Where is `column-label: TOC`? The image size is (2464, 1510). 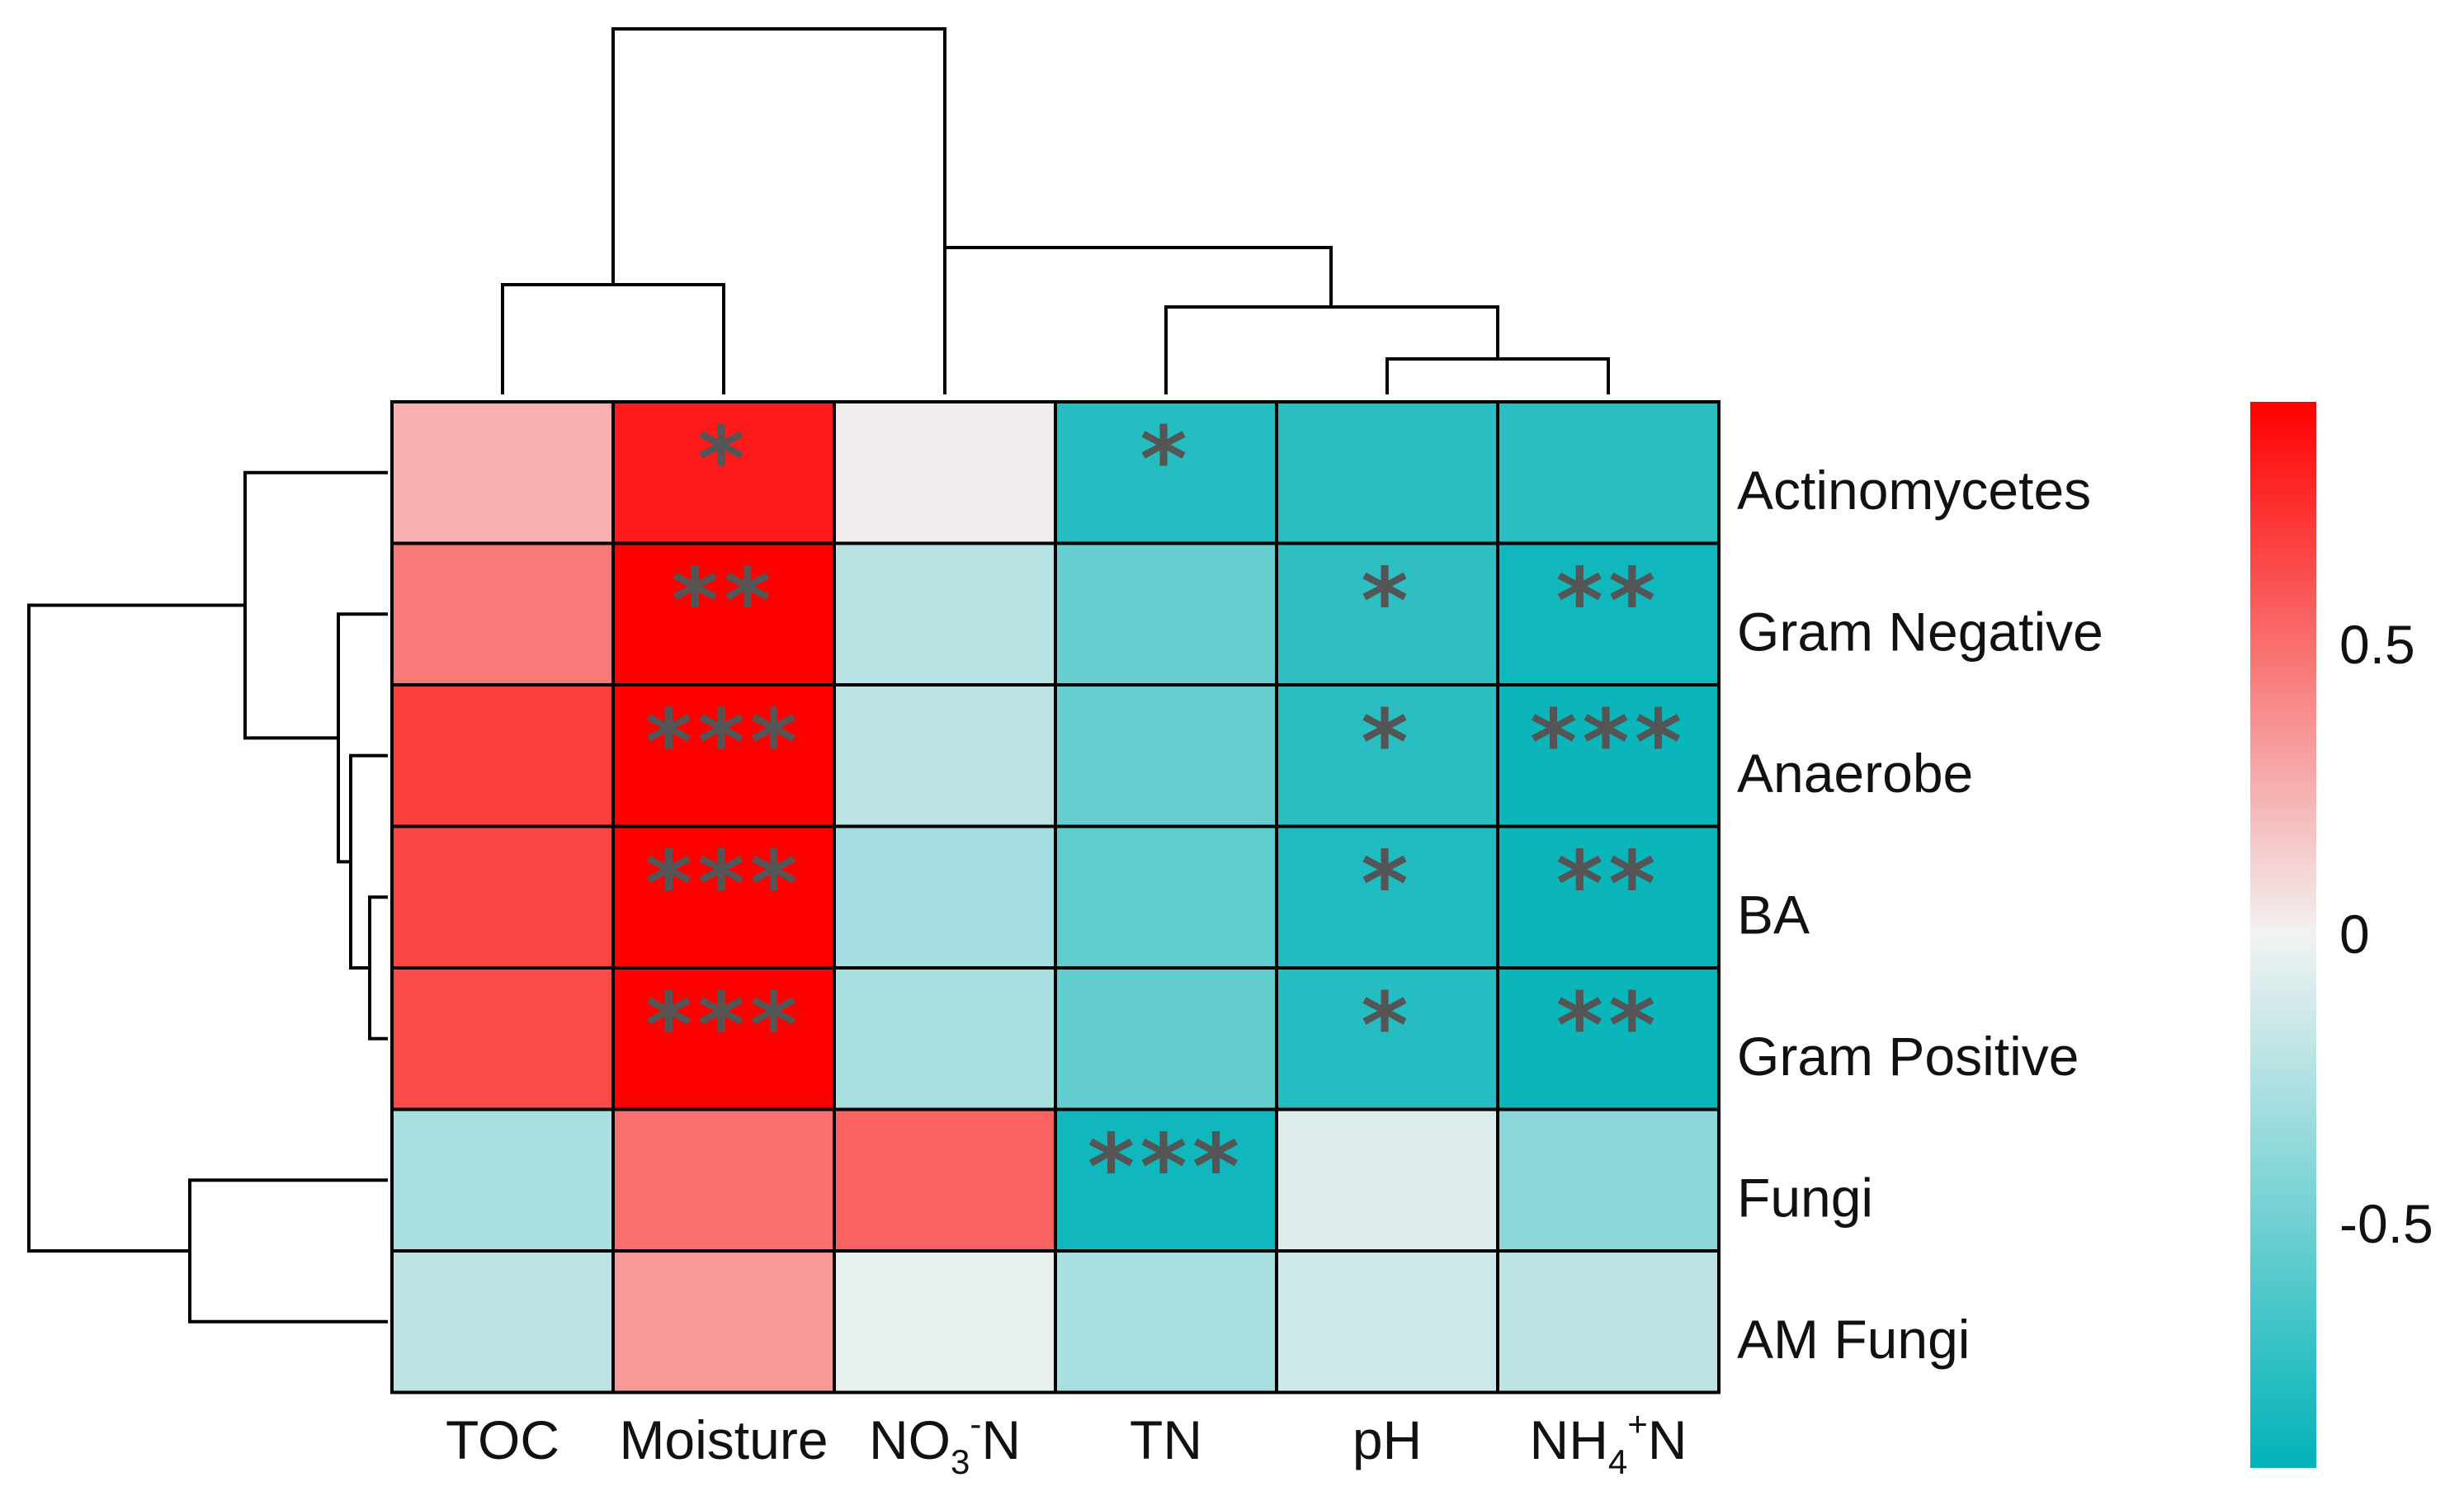
column-label: TOC is located at coordinates (502, 1439).